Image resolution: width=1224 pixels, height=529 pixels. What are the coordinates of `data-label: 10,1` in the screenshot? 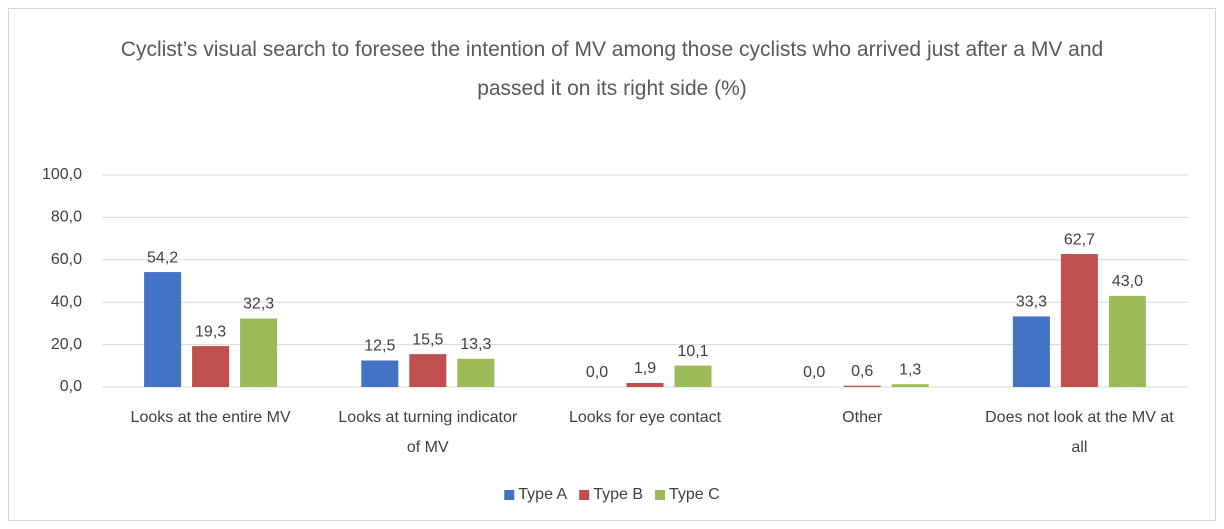 It's located at (692, 351).